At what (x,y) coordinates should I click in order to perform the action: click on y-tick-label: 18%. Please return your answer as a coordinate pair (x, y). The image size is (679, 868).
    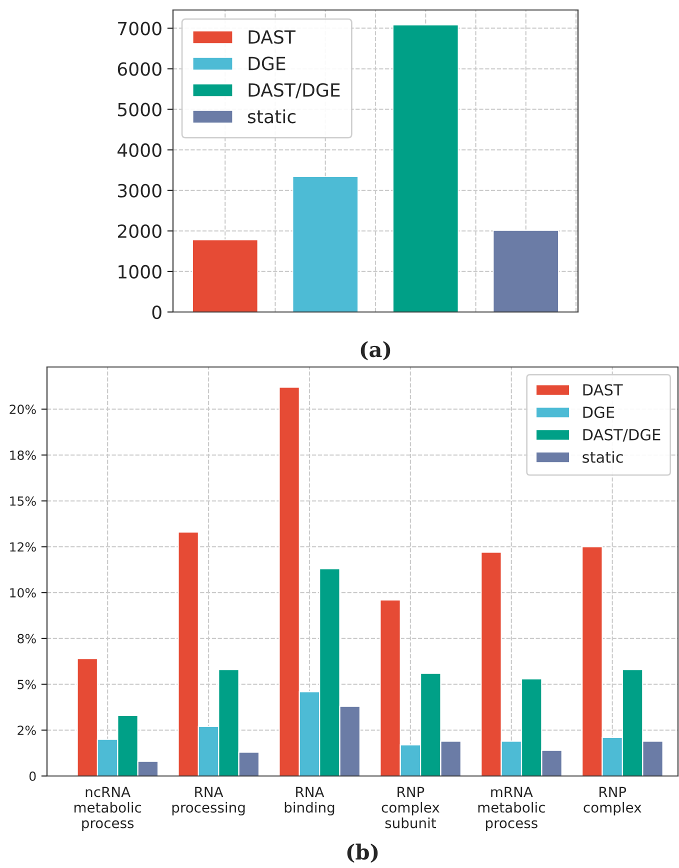
    Looking at the image, I should click on (23, 455).